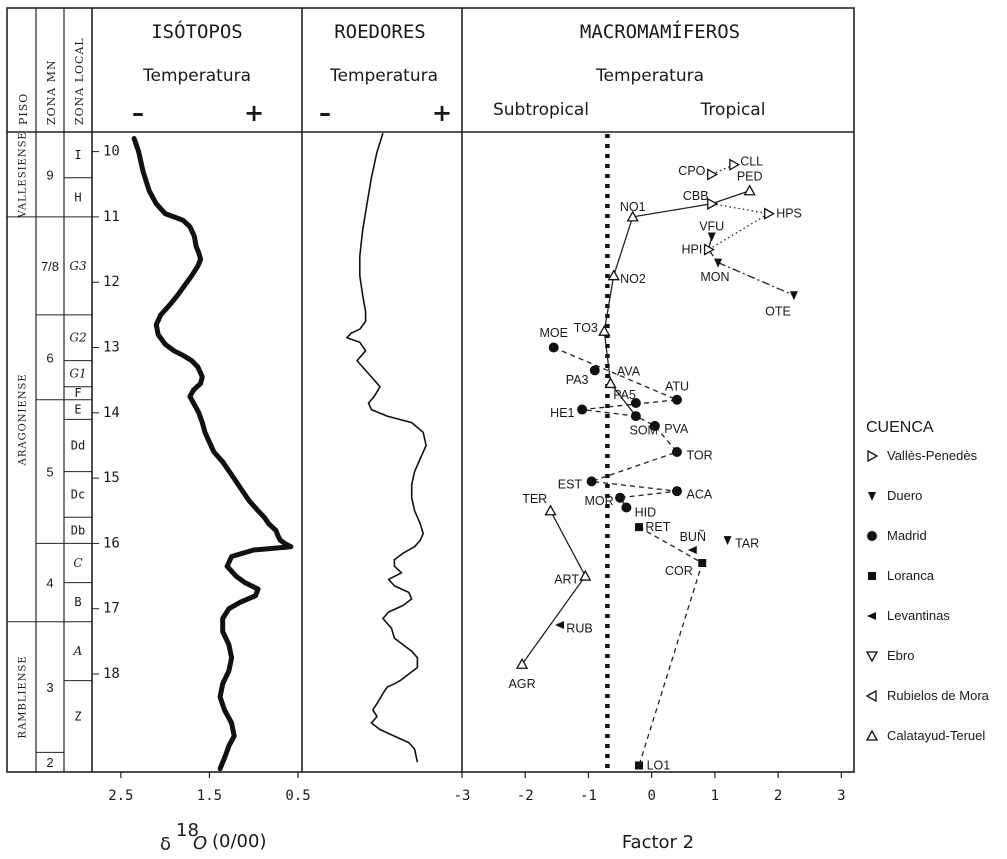  I want to click on mn-zone-7-8: 7/8, so click(50, 266).